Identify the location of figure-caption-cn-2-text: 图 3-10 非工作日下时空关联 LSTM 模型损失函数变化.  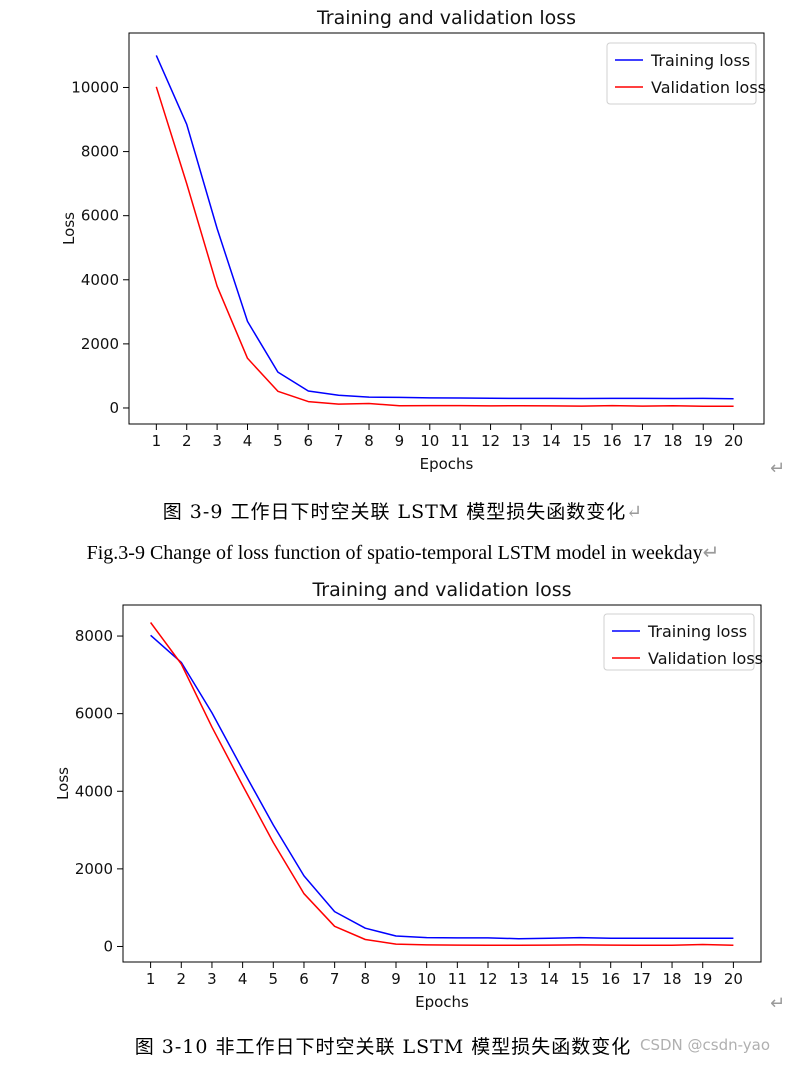
(383, 1047).